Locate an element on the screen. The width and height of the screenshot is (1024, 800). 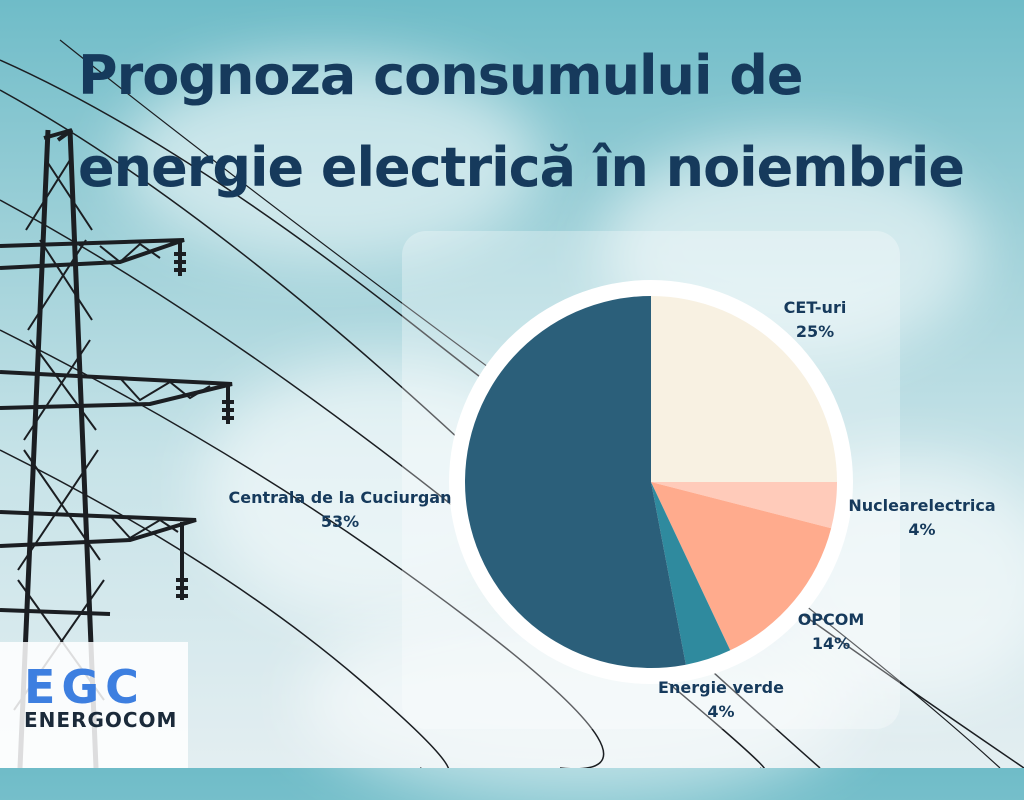
slice-label-name: OPCOM is located at coordinates (831, 619).